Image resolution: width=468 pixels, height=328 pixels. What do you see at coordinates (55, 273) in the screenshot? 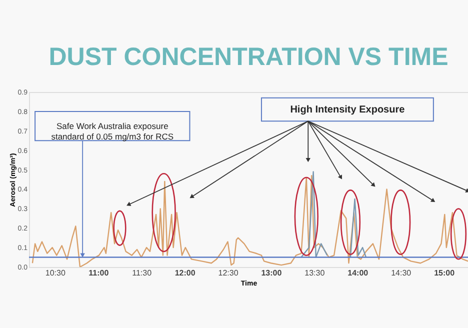
I see `x-tick-label: 10:30` at bounding box center [55, 273].